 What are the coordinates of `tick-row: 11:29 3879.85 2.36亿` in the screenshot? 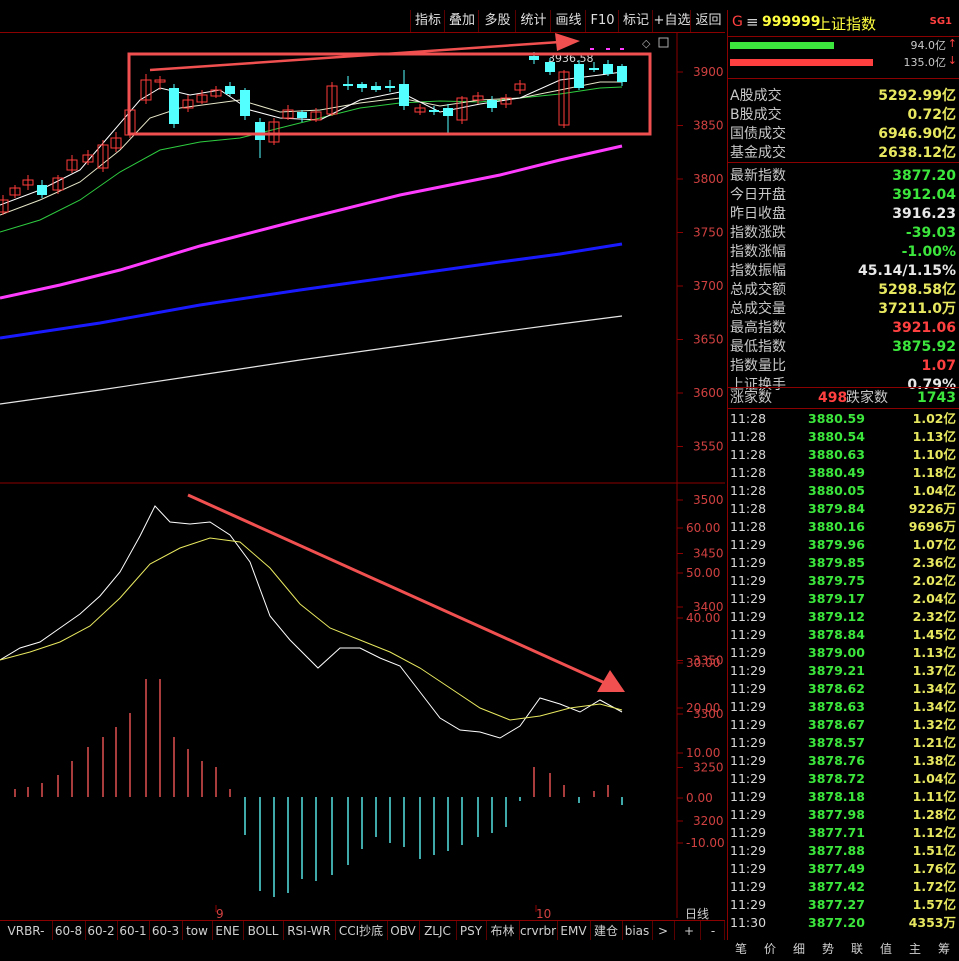 It's located at (843, 563).